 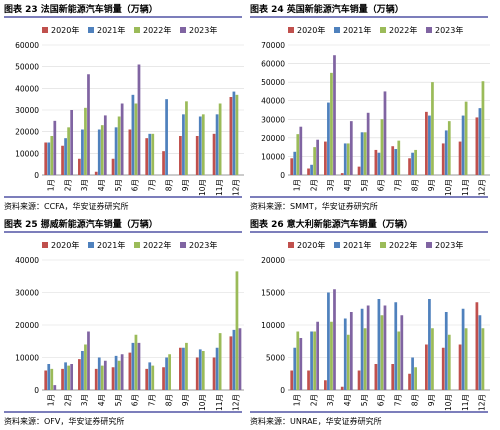 What do you see at coordinates (135, 185) in the screenshot?
I see `x-tick-label: 6月` at bounding box center [135, 185].